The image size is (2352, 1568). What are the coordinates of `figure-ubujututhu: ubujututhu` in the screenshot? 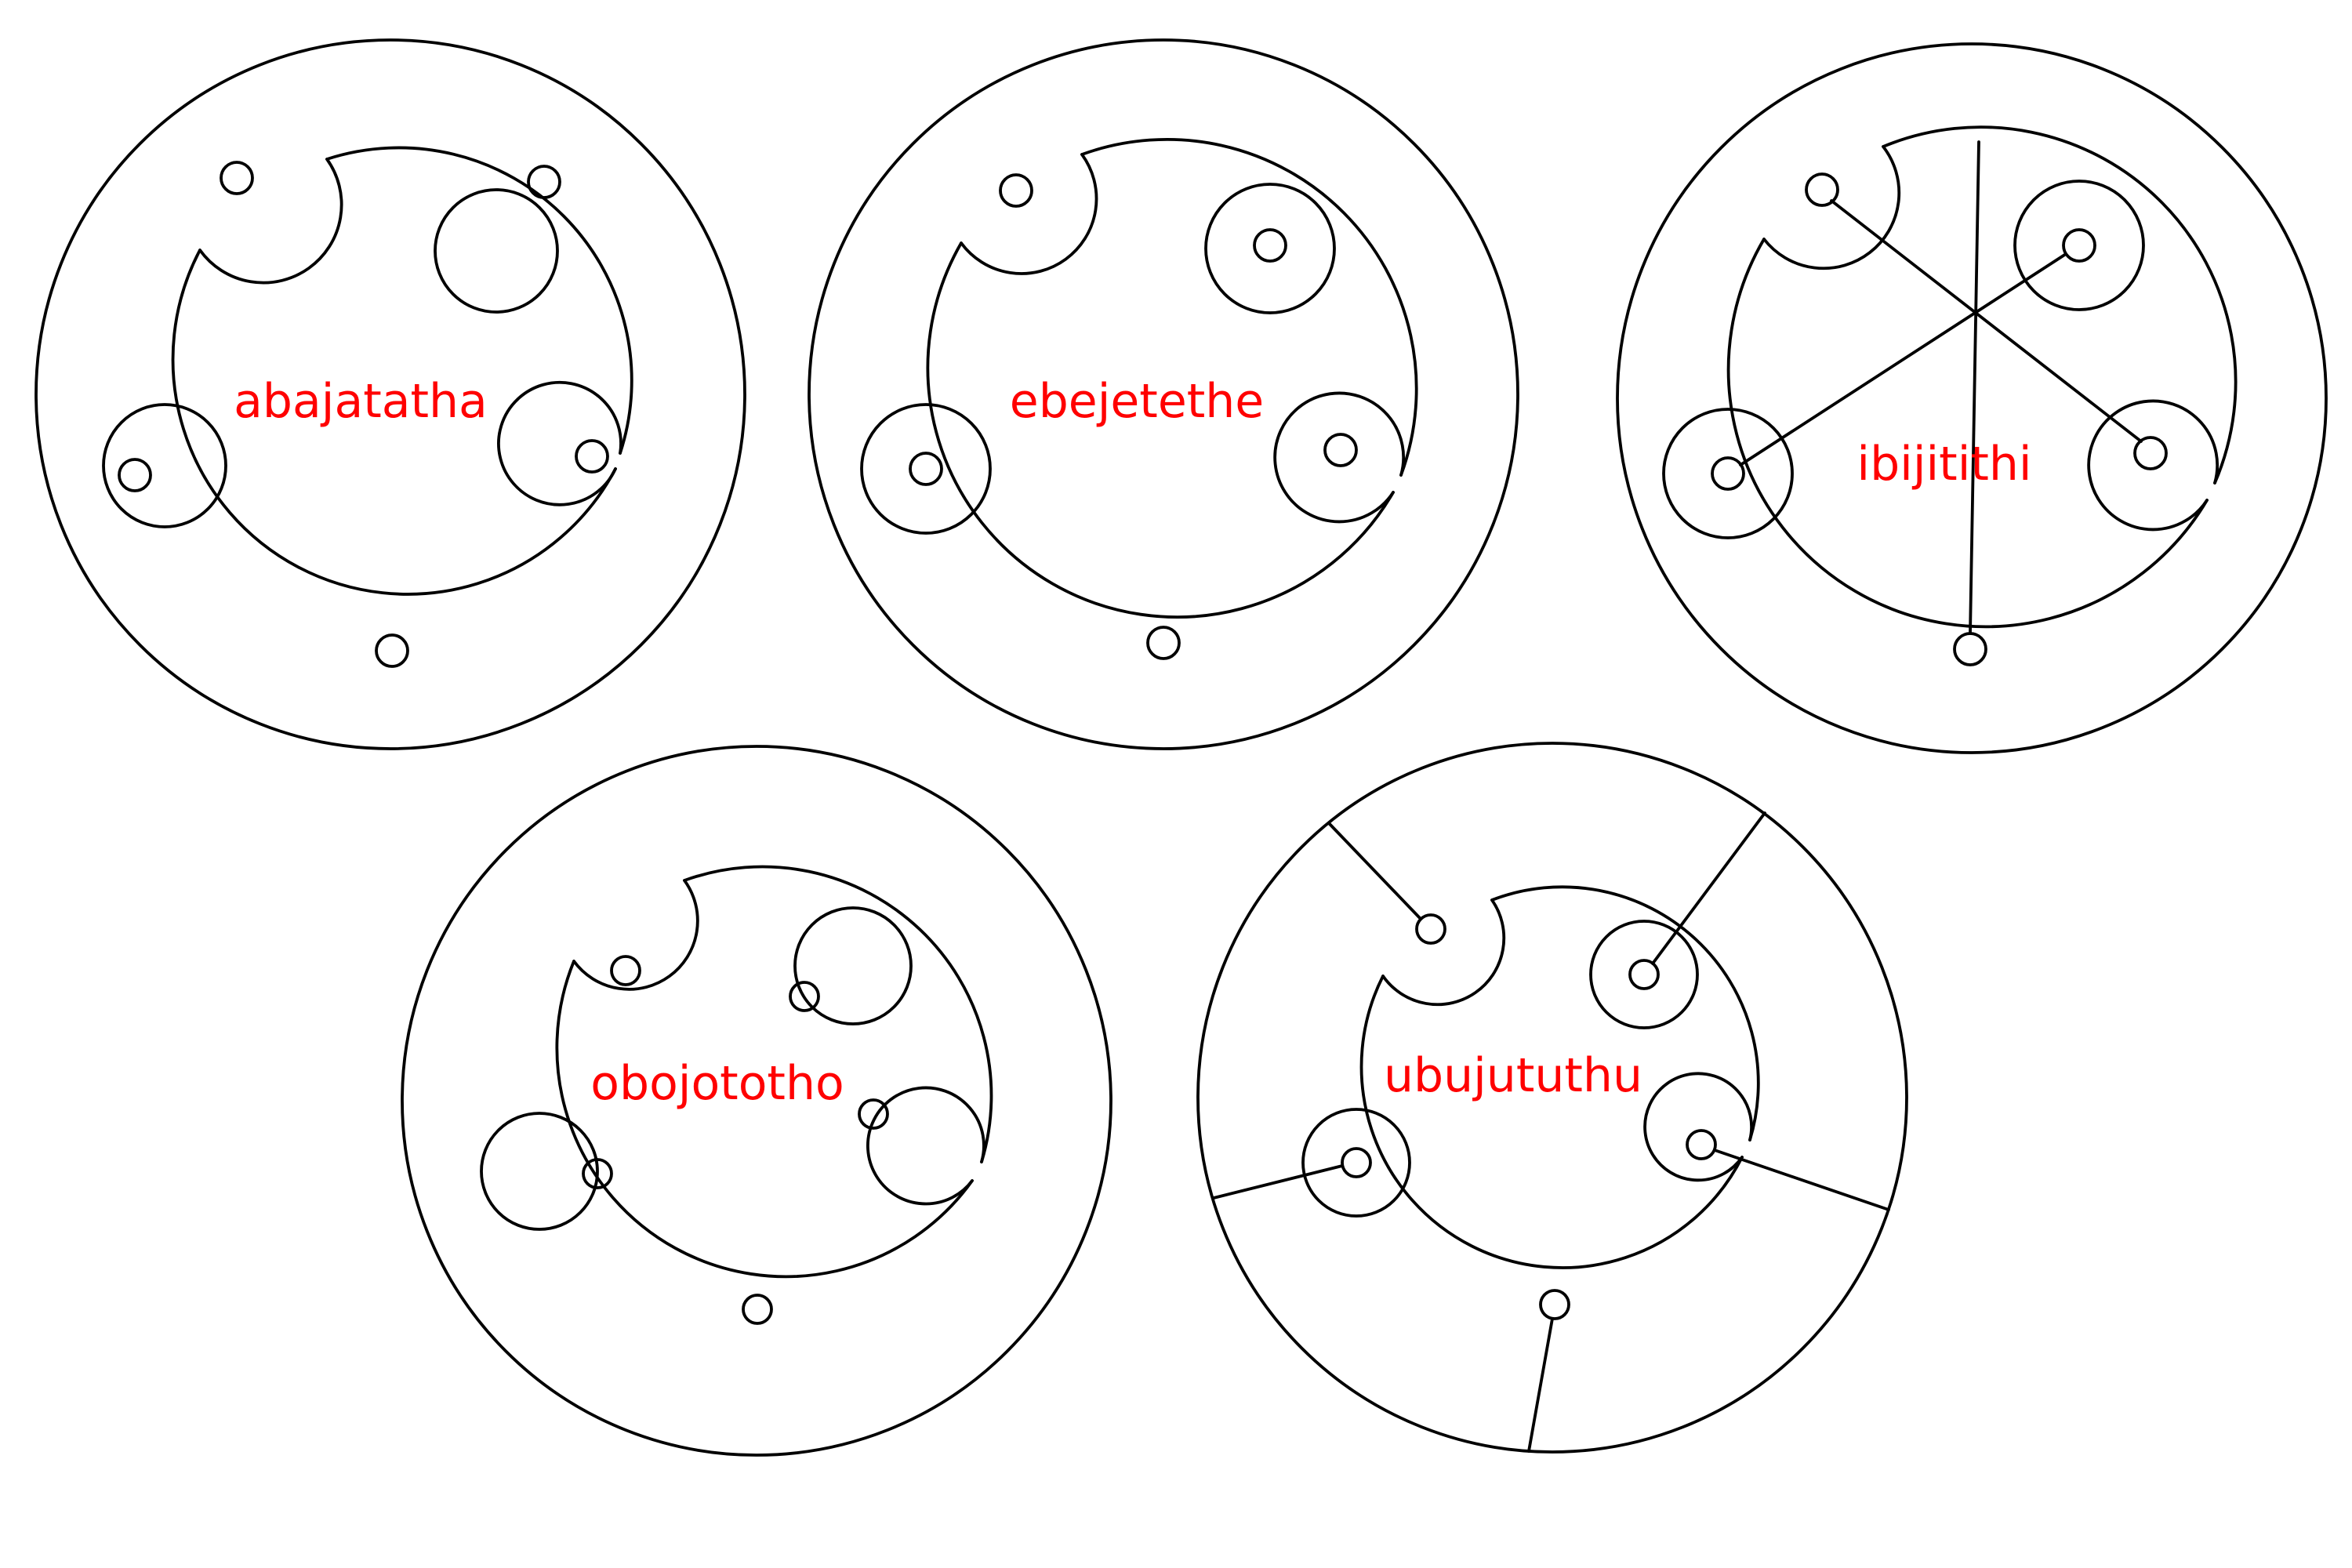 It's located at (1552, 1098).